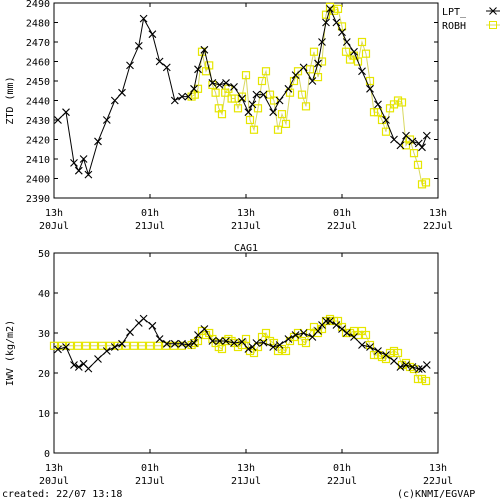 This screenshot has width=500, height=500. What do you see at coordinates (10, 353) in the screenshot?
I see `y-axis-label: IWV (kg/m2)` at bounding box center [10, 353].